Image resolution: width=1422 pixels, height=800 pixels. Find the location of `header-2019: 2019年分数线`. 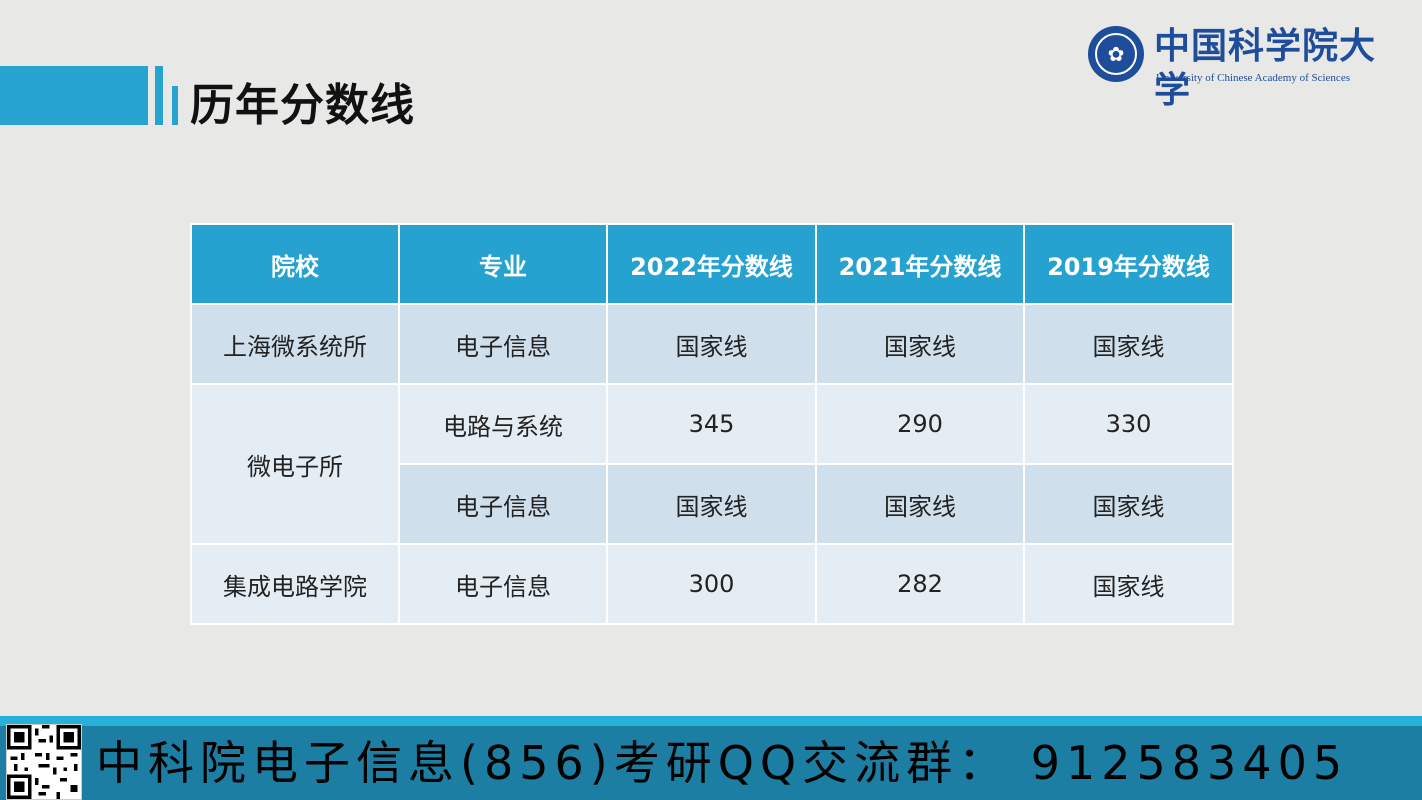

header-2019: 2019年分数线 is located at coordinates (1128, 264).